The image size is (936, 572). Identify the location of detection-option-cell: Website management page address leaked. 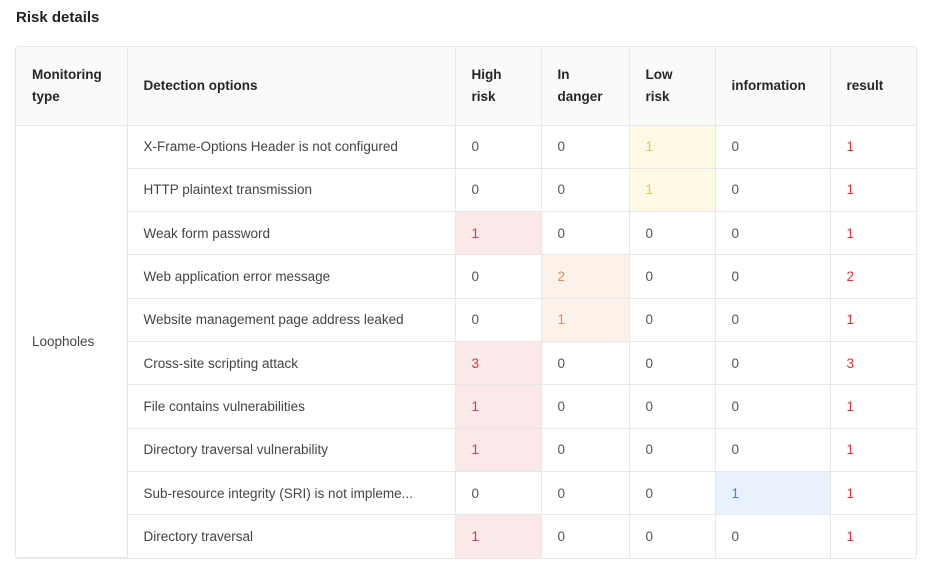
(291, 320).